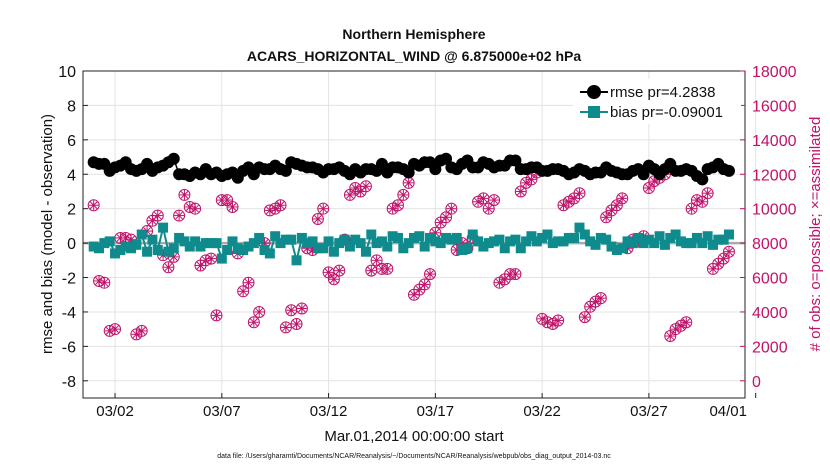 This screenshot has width=830, height=470. What do you see at coordinates (69, 279) in the screenshot?
I see `y-tick-label: -2` at bounding box center [69, 279].